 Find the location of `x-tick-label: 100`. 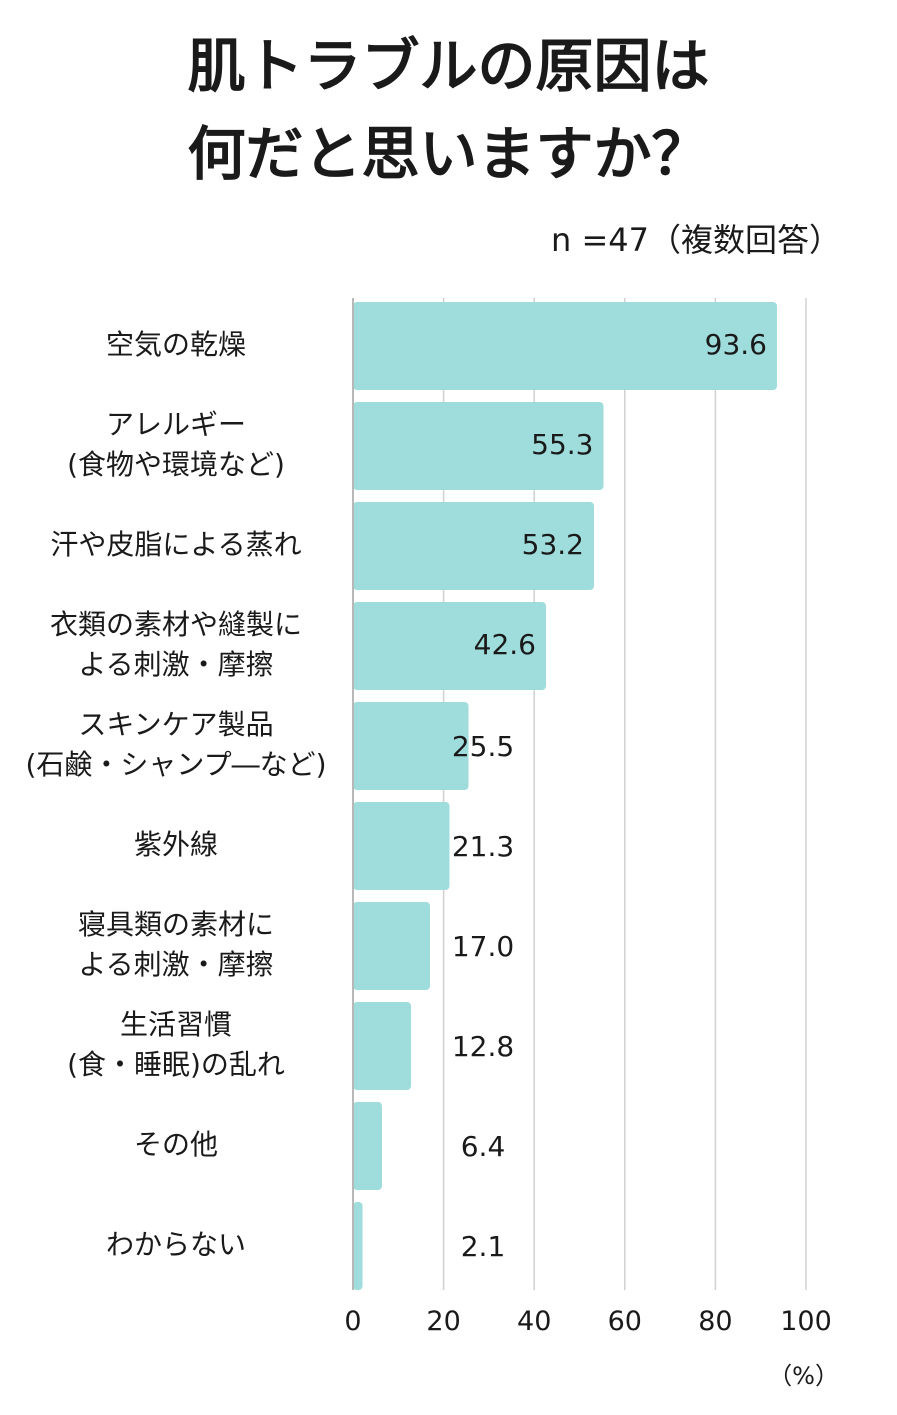

x-tick-label: 100 is located at coordinates (806, 1321).